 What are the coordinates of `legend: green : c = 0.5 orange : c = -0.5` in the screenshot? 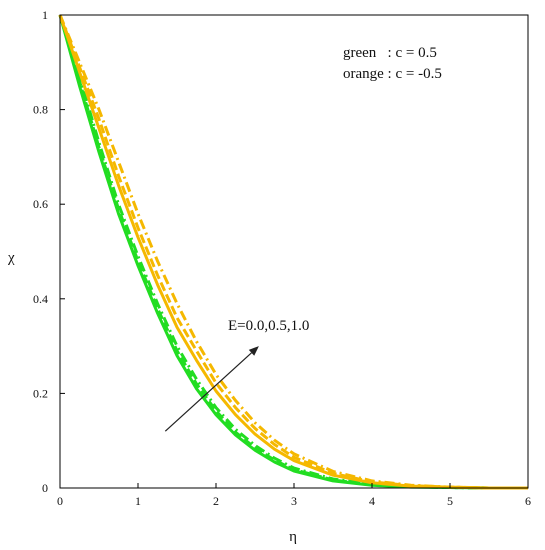 It's located at (392, 63).